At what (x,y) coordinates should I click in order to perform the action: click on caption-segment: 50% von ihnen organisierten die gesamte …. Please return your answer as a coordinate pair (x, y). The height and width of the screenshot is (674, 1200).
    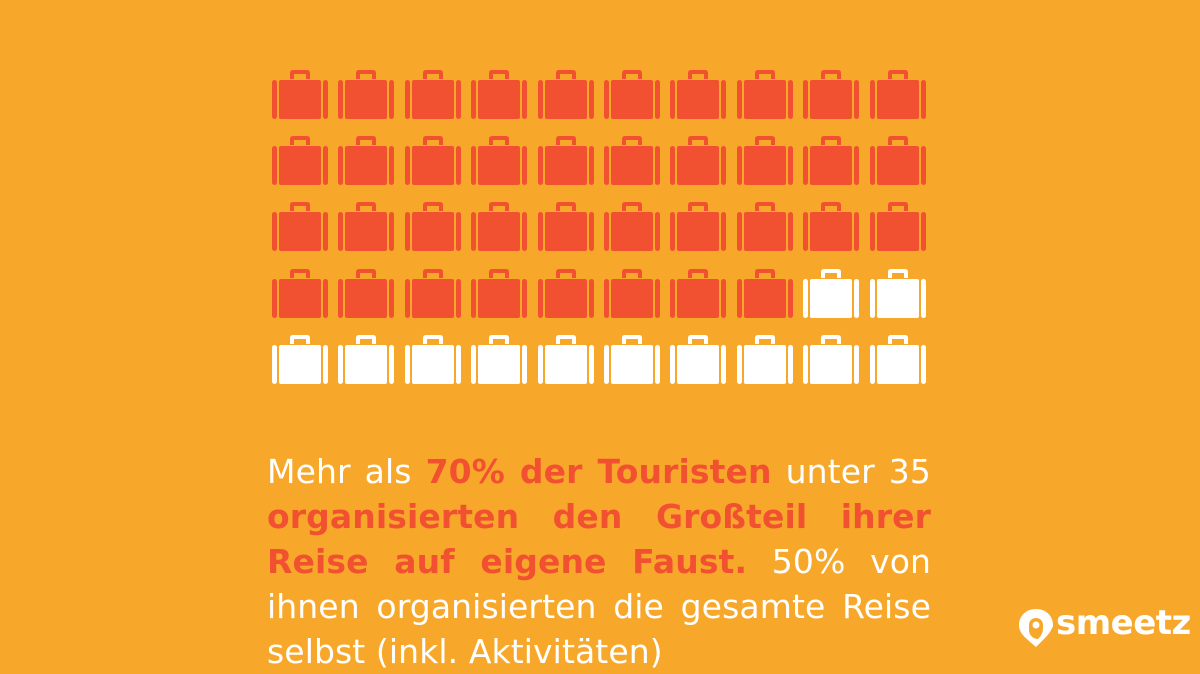
    Looking at the image, I should click on (599, 606).